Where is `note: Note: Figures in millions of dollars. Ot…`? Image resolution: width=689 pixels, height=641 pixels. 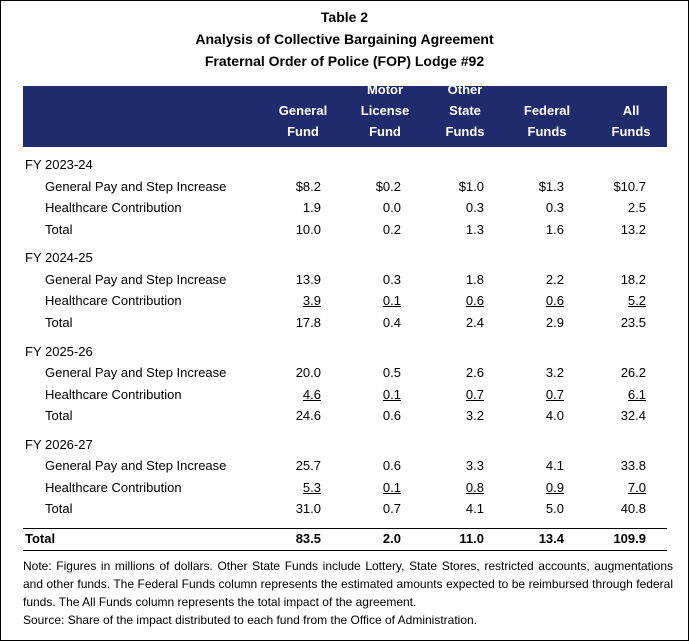 note: Note: Figures in millions of dollars. Ot… is located at coordinates (348, 584).